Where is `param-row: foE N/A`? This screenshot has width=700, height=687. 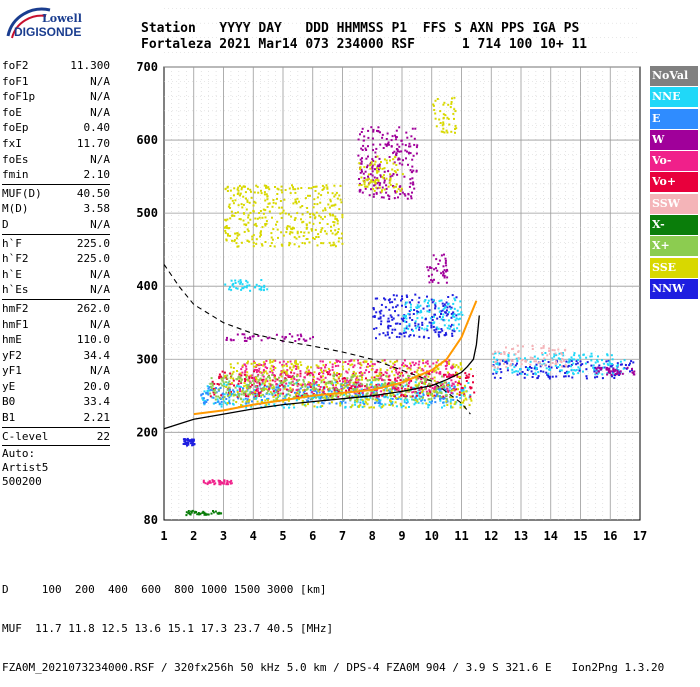
param-row: foE N/A is located at coordinates (56, 113).